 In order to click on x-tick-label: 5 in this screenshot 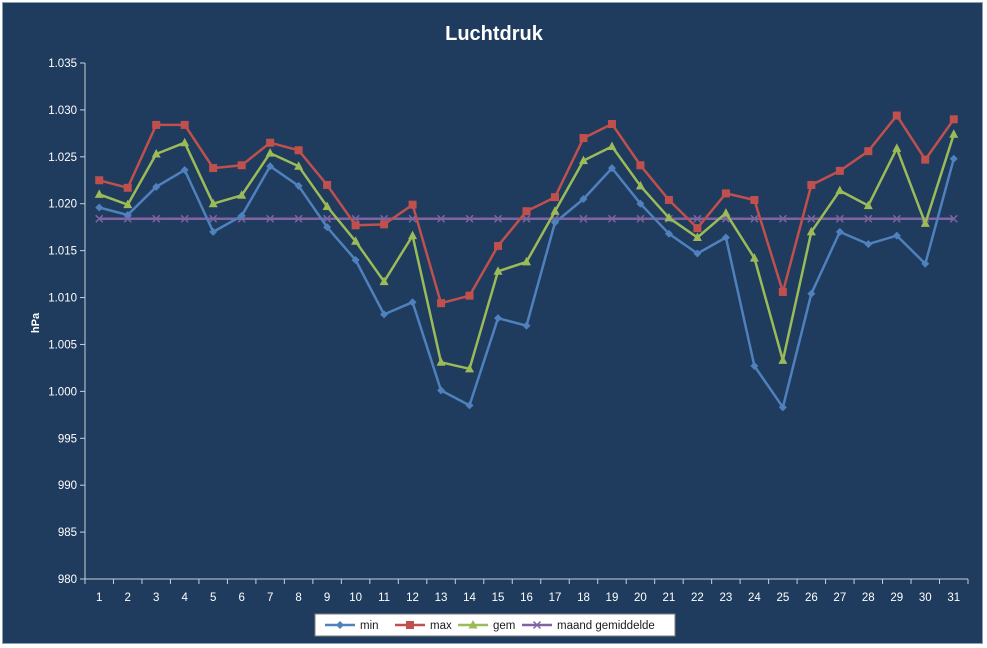, I will do `click(213, 598)`.